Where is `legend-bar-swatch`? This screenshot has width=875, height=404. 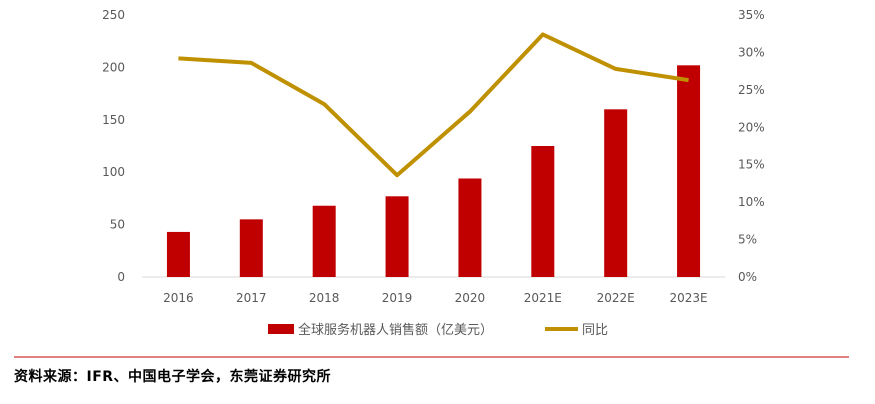 legend-bar-swatch is located at coordinates (281, 329).